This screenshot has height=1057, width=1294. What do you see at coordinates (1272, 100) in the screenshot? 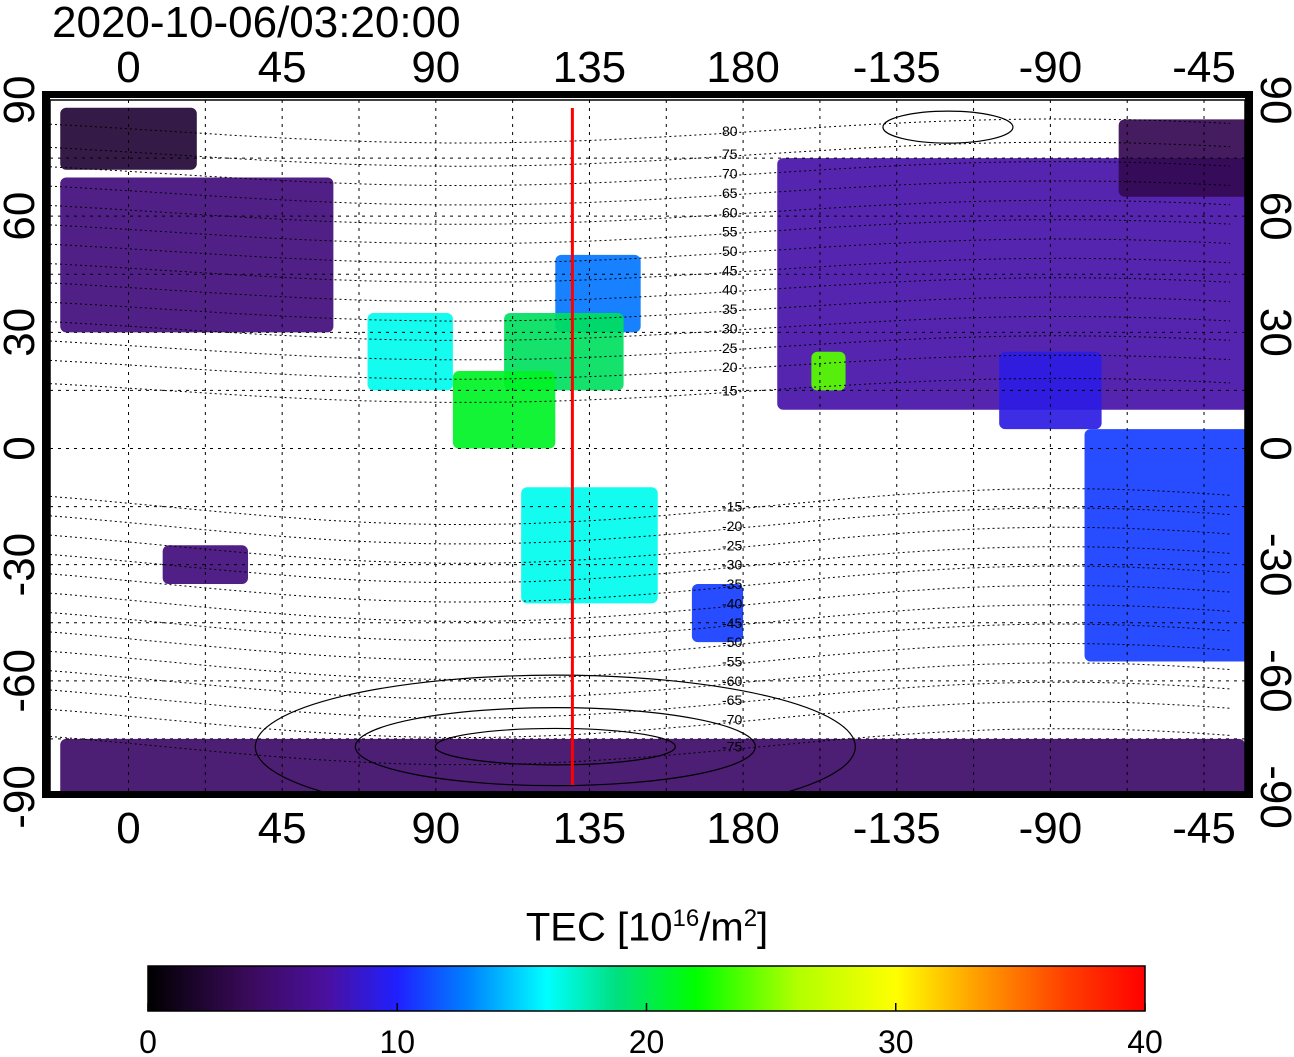
I see `y-tick-label-right: 90` at bounding box center [1272, 100].